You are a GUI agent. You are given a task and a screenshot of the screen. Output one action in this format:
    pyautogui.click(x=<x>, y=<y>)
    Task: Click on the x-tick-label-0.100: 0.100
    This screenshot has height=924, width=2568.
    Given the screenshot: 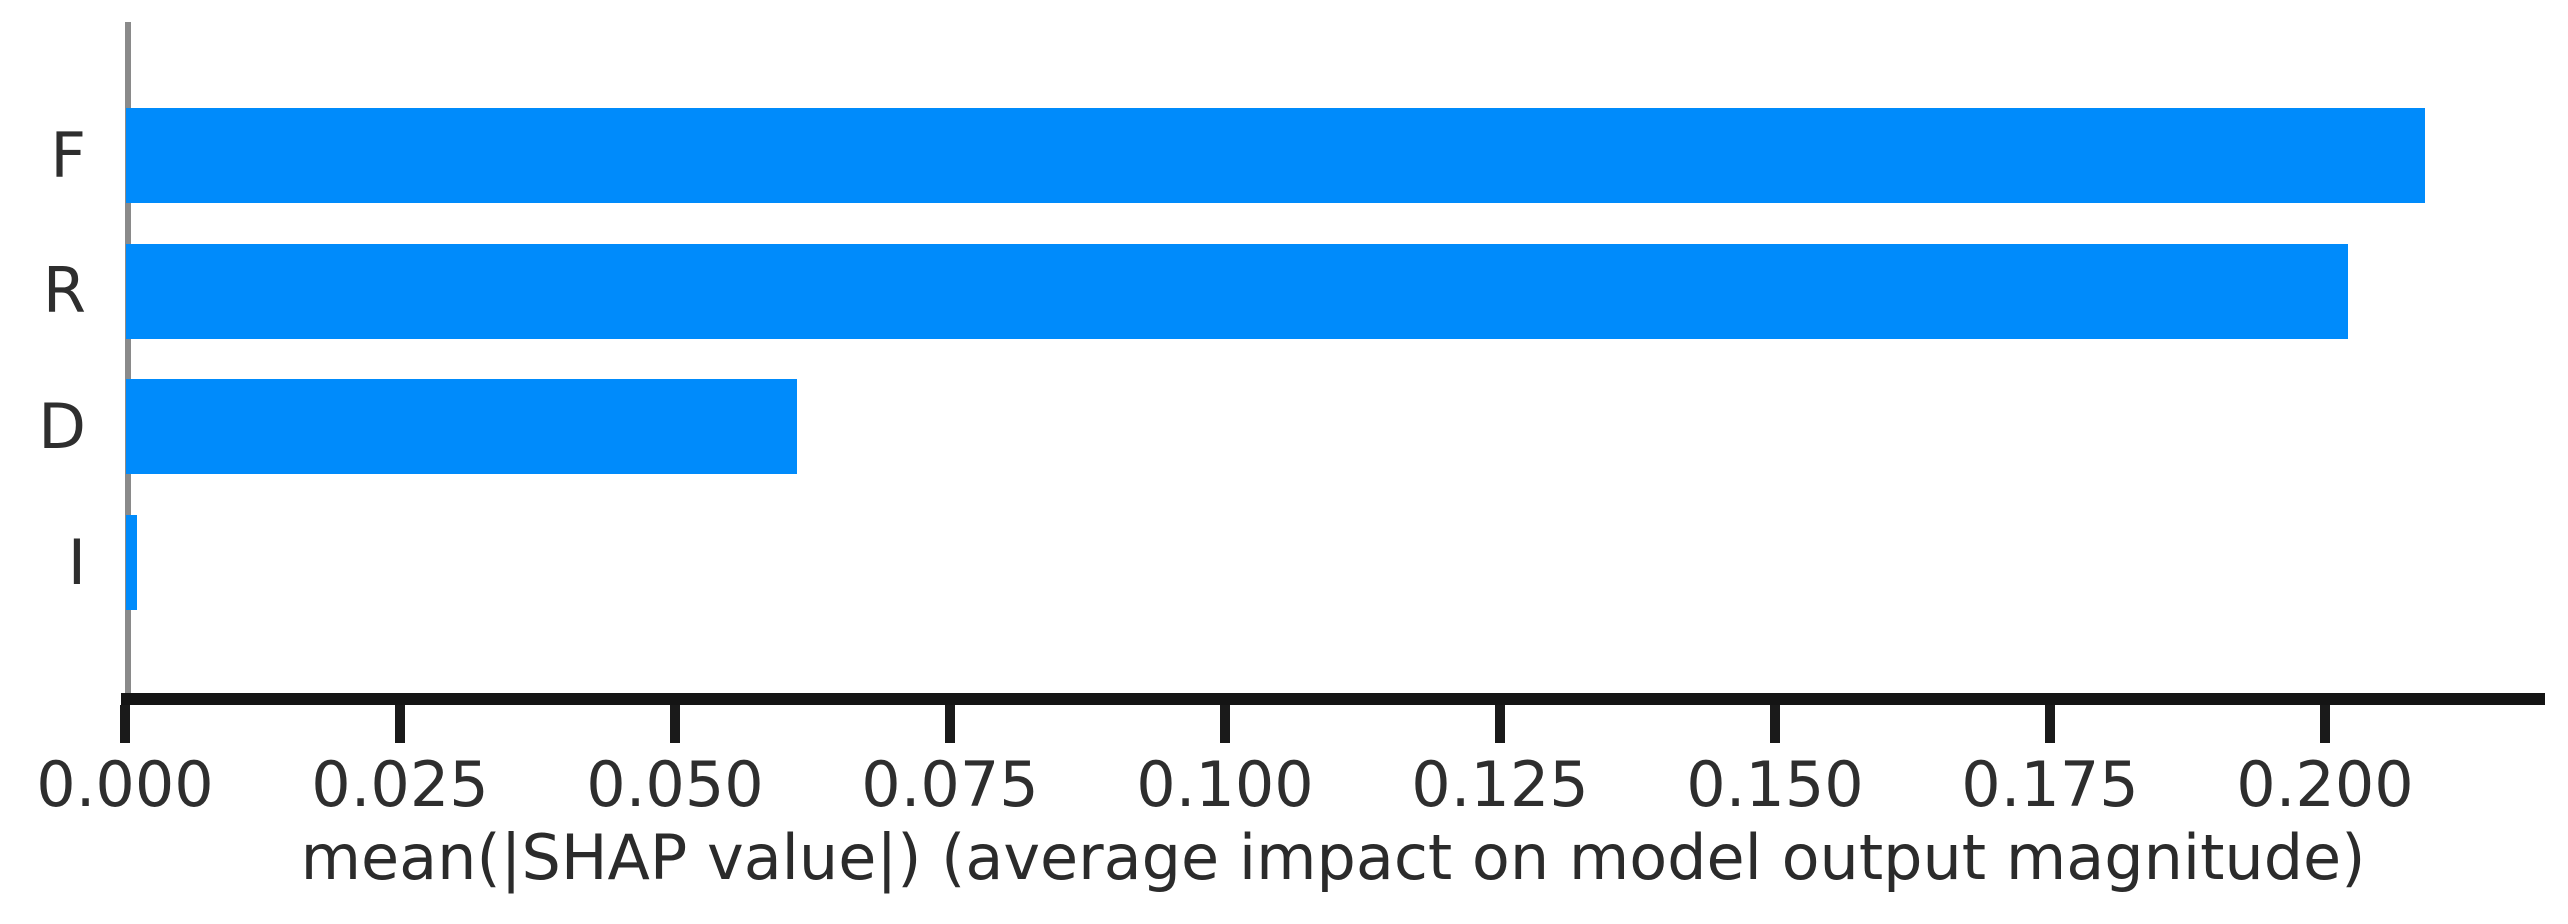 What is the action you would take?
    pyautogui.click(x=1225, y=784)
    